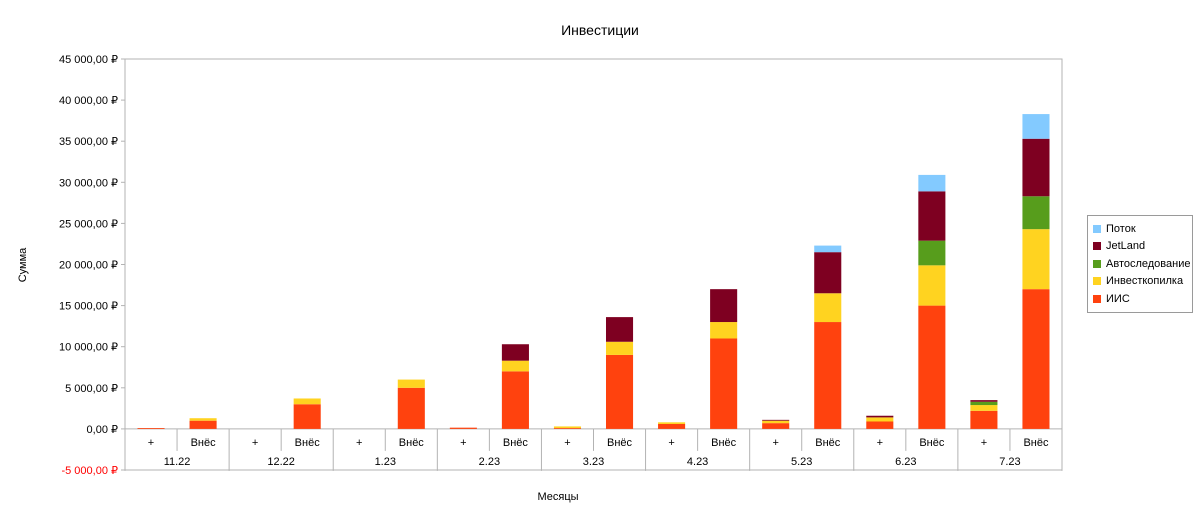  I want to click on y-tick-label: 30 000,00 ₽, so click(88, 183).